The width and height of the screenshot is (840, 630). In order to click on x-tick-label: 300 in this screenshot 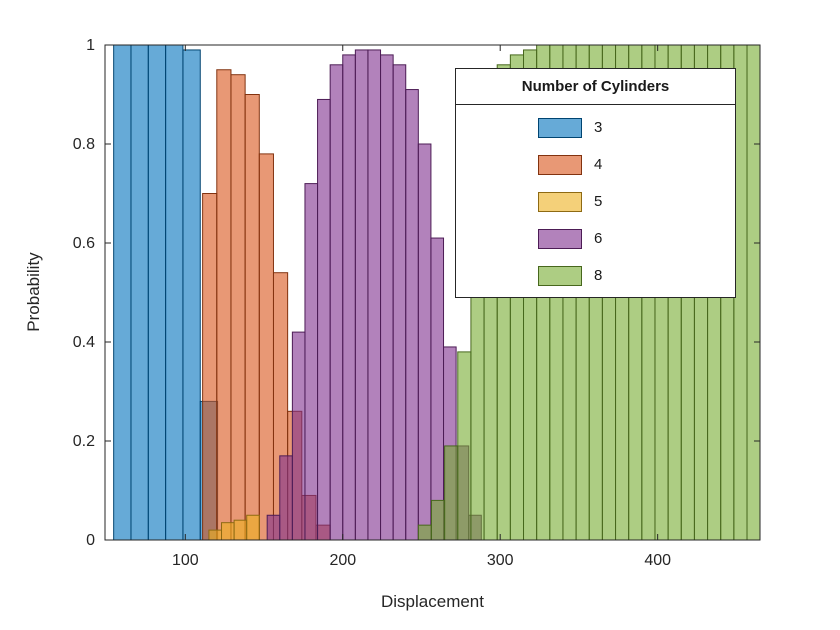, I will do `click(500, 560)`.